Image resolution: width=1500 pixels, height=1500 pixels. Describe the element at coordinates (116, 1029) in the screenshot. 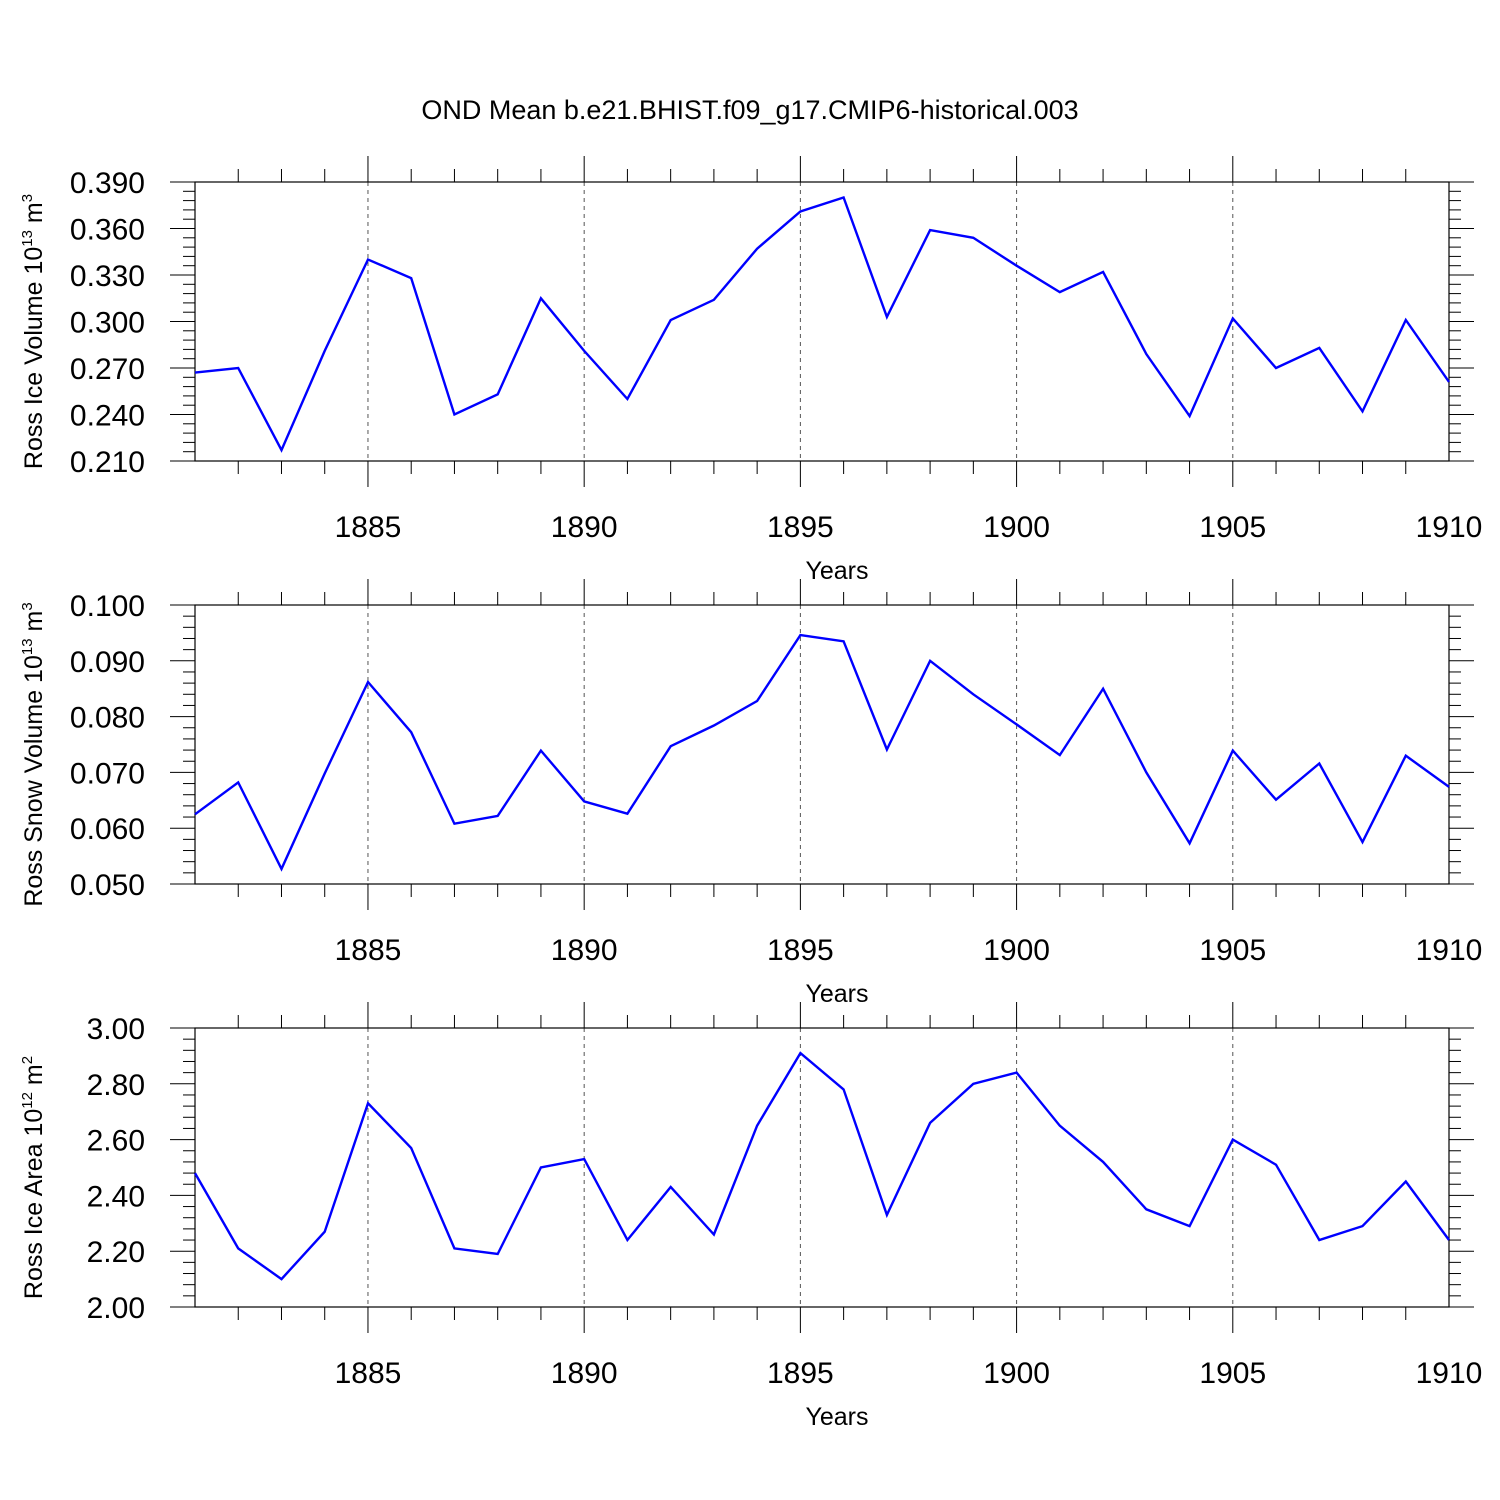

I see `y-tick-label: 3.00` at that location.